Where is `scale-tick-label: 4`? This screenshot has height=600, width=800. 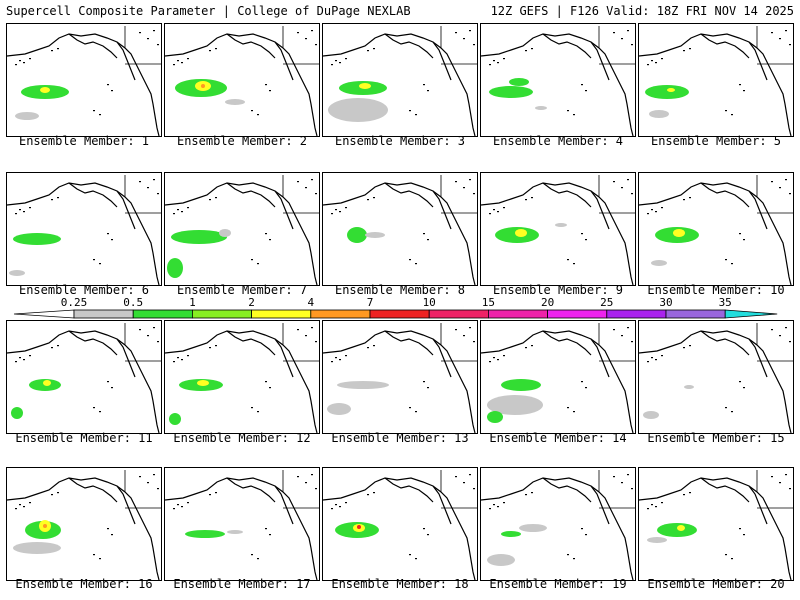 scale-tick-label: 4 is located at coordinates (311, 302).